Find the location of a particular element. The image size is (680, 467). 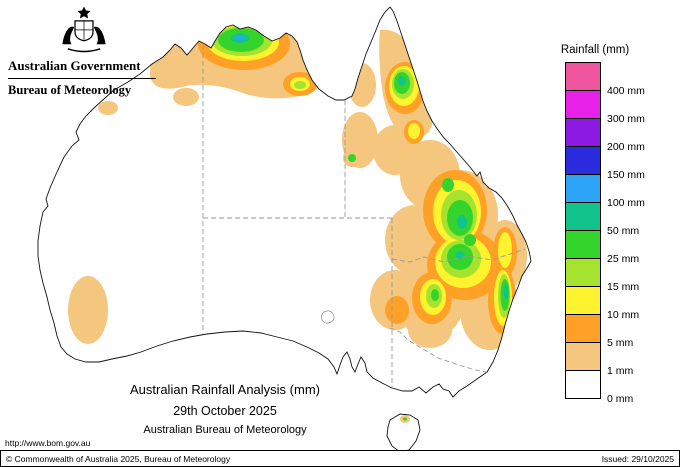

legend-label: 5 mm is located at coordinates (620, 343).